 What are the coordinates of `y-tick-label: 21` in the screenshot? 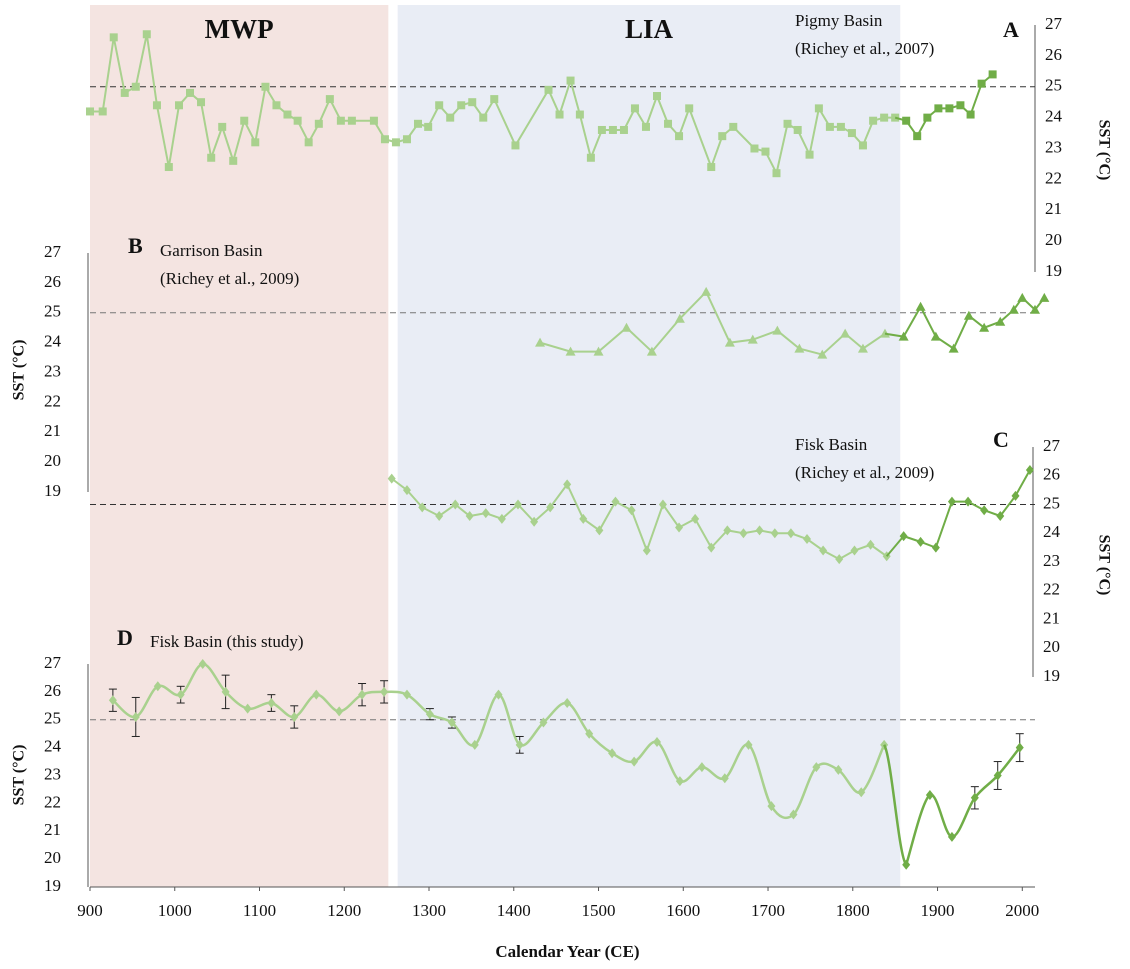 It's located at (1051, 617).